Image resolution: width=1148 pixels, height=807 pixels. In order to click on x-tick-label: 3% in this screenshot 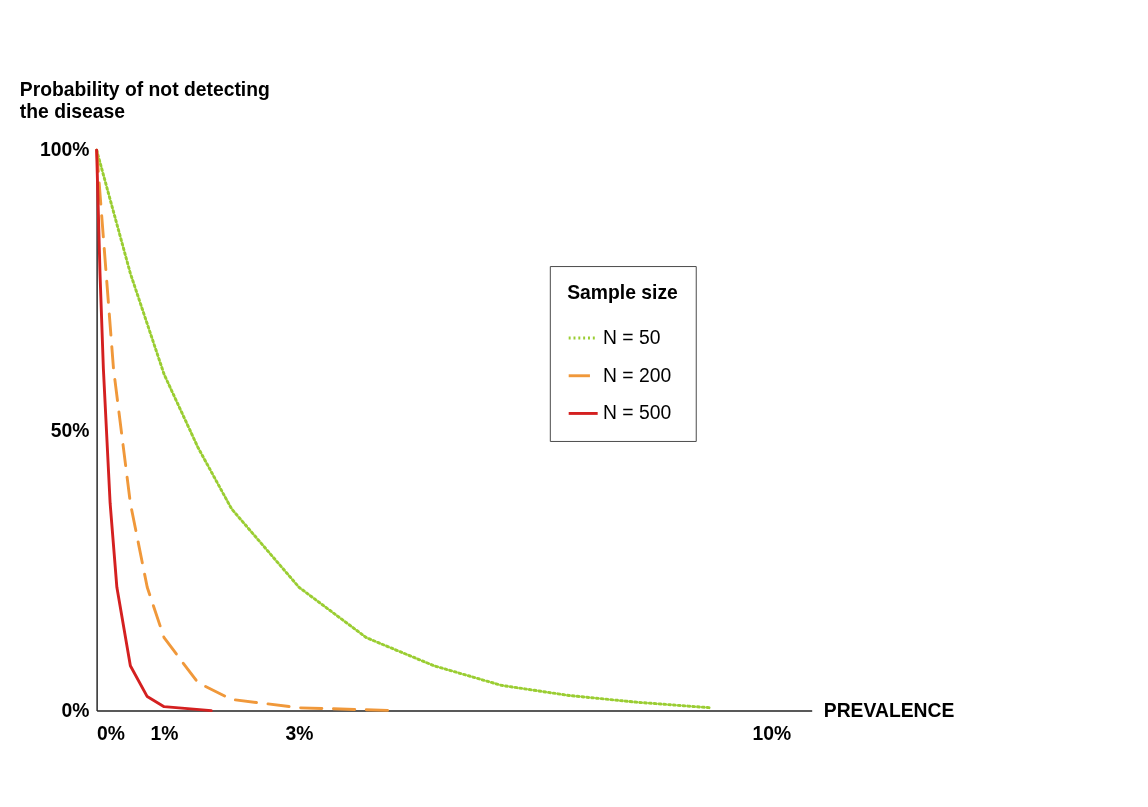, I will do `click(299, 734)`.